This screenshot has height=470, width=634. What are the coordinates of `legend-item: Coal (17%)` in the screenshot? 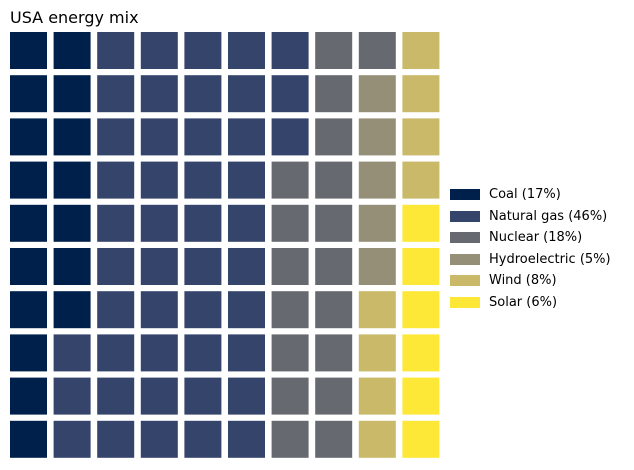 It's located at (530, 195).